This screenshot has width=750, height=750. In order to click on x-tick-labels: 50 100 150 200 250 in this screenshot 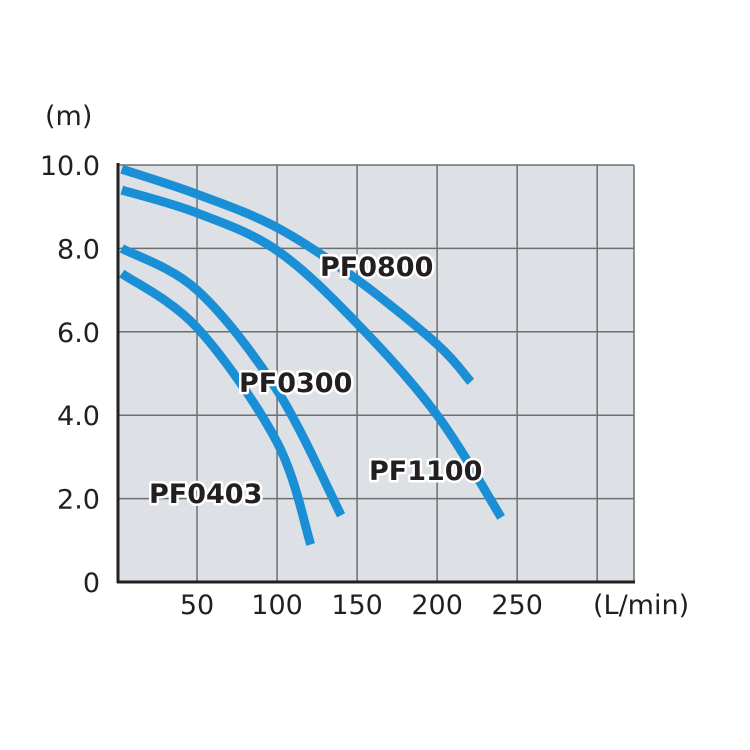, I will do `click(361, 605)`.